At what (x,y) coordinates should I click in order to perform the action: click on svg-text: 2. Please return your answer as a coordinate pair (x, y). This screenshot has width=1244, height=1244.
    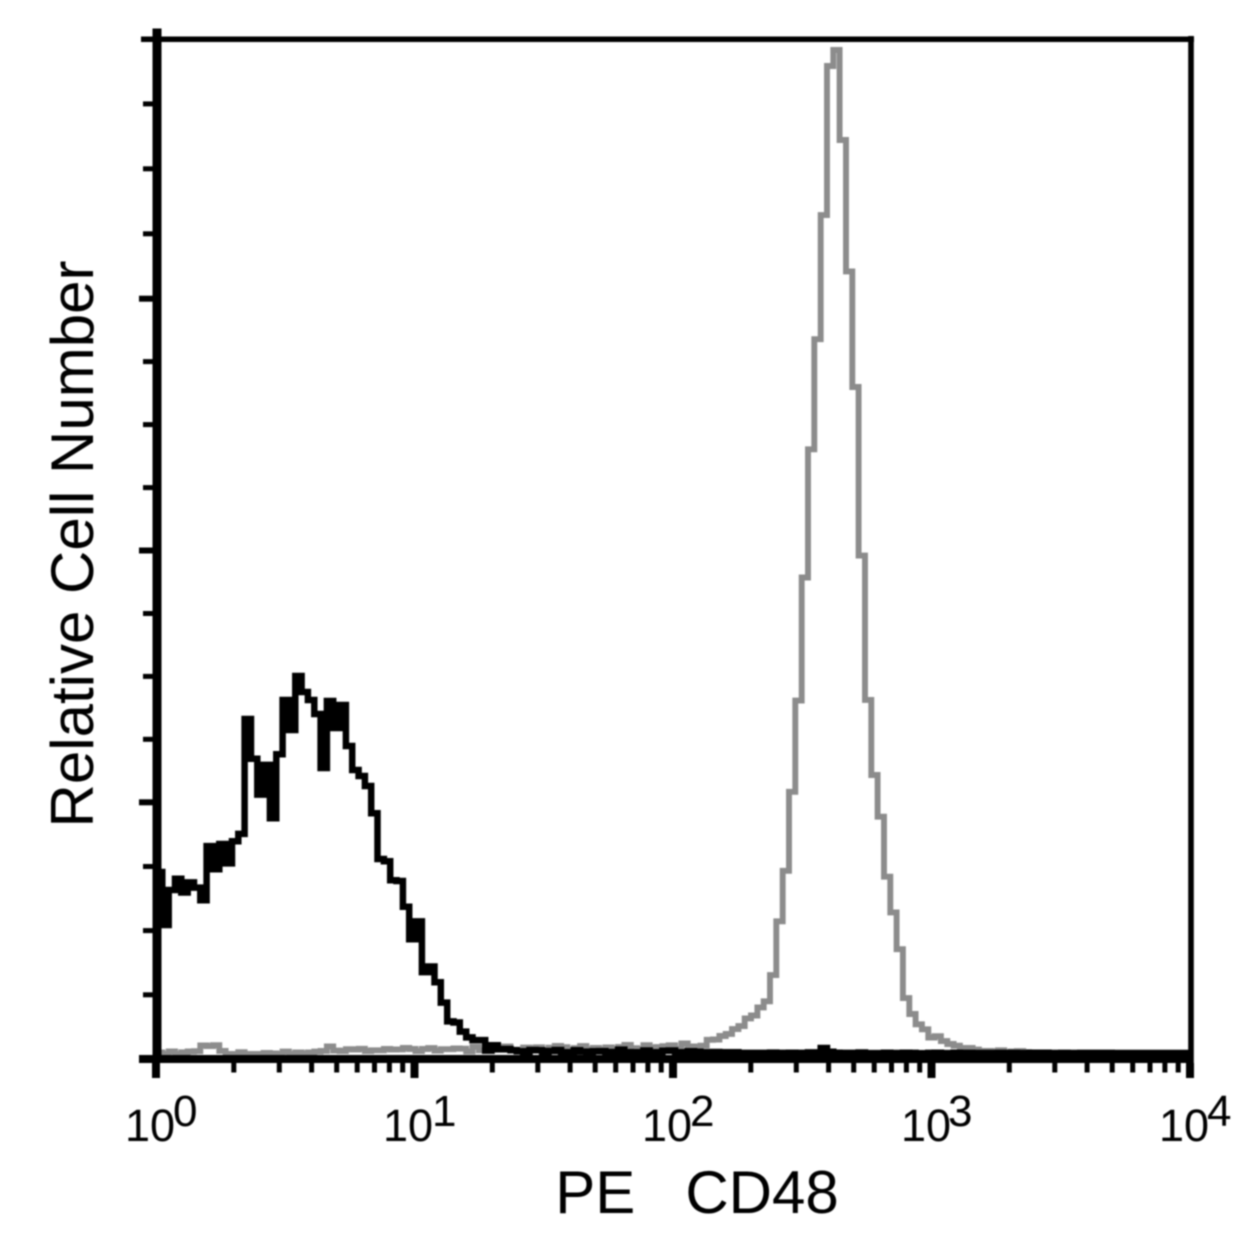
    Looking at the image, I should click on (702, 1111).